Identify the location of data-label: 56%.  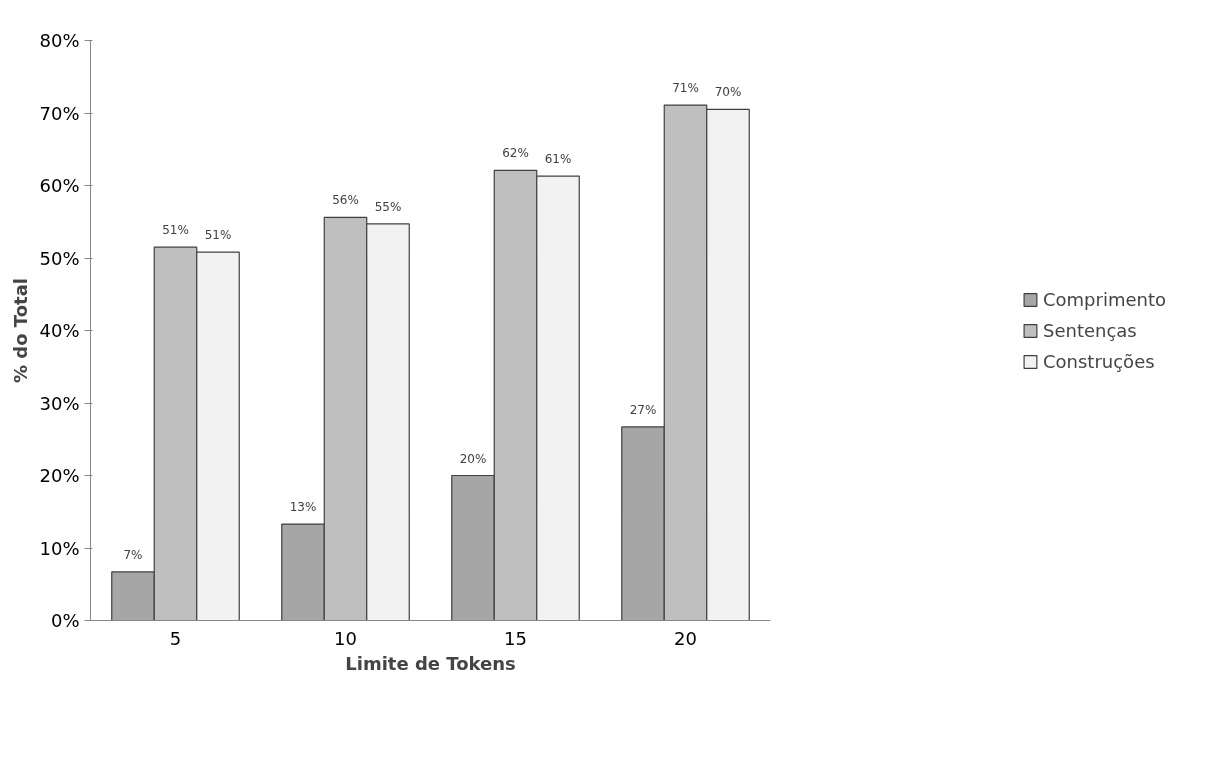
(345, 200).